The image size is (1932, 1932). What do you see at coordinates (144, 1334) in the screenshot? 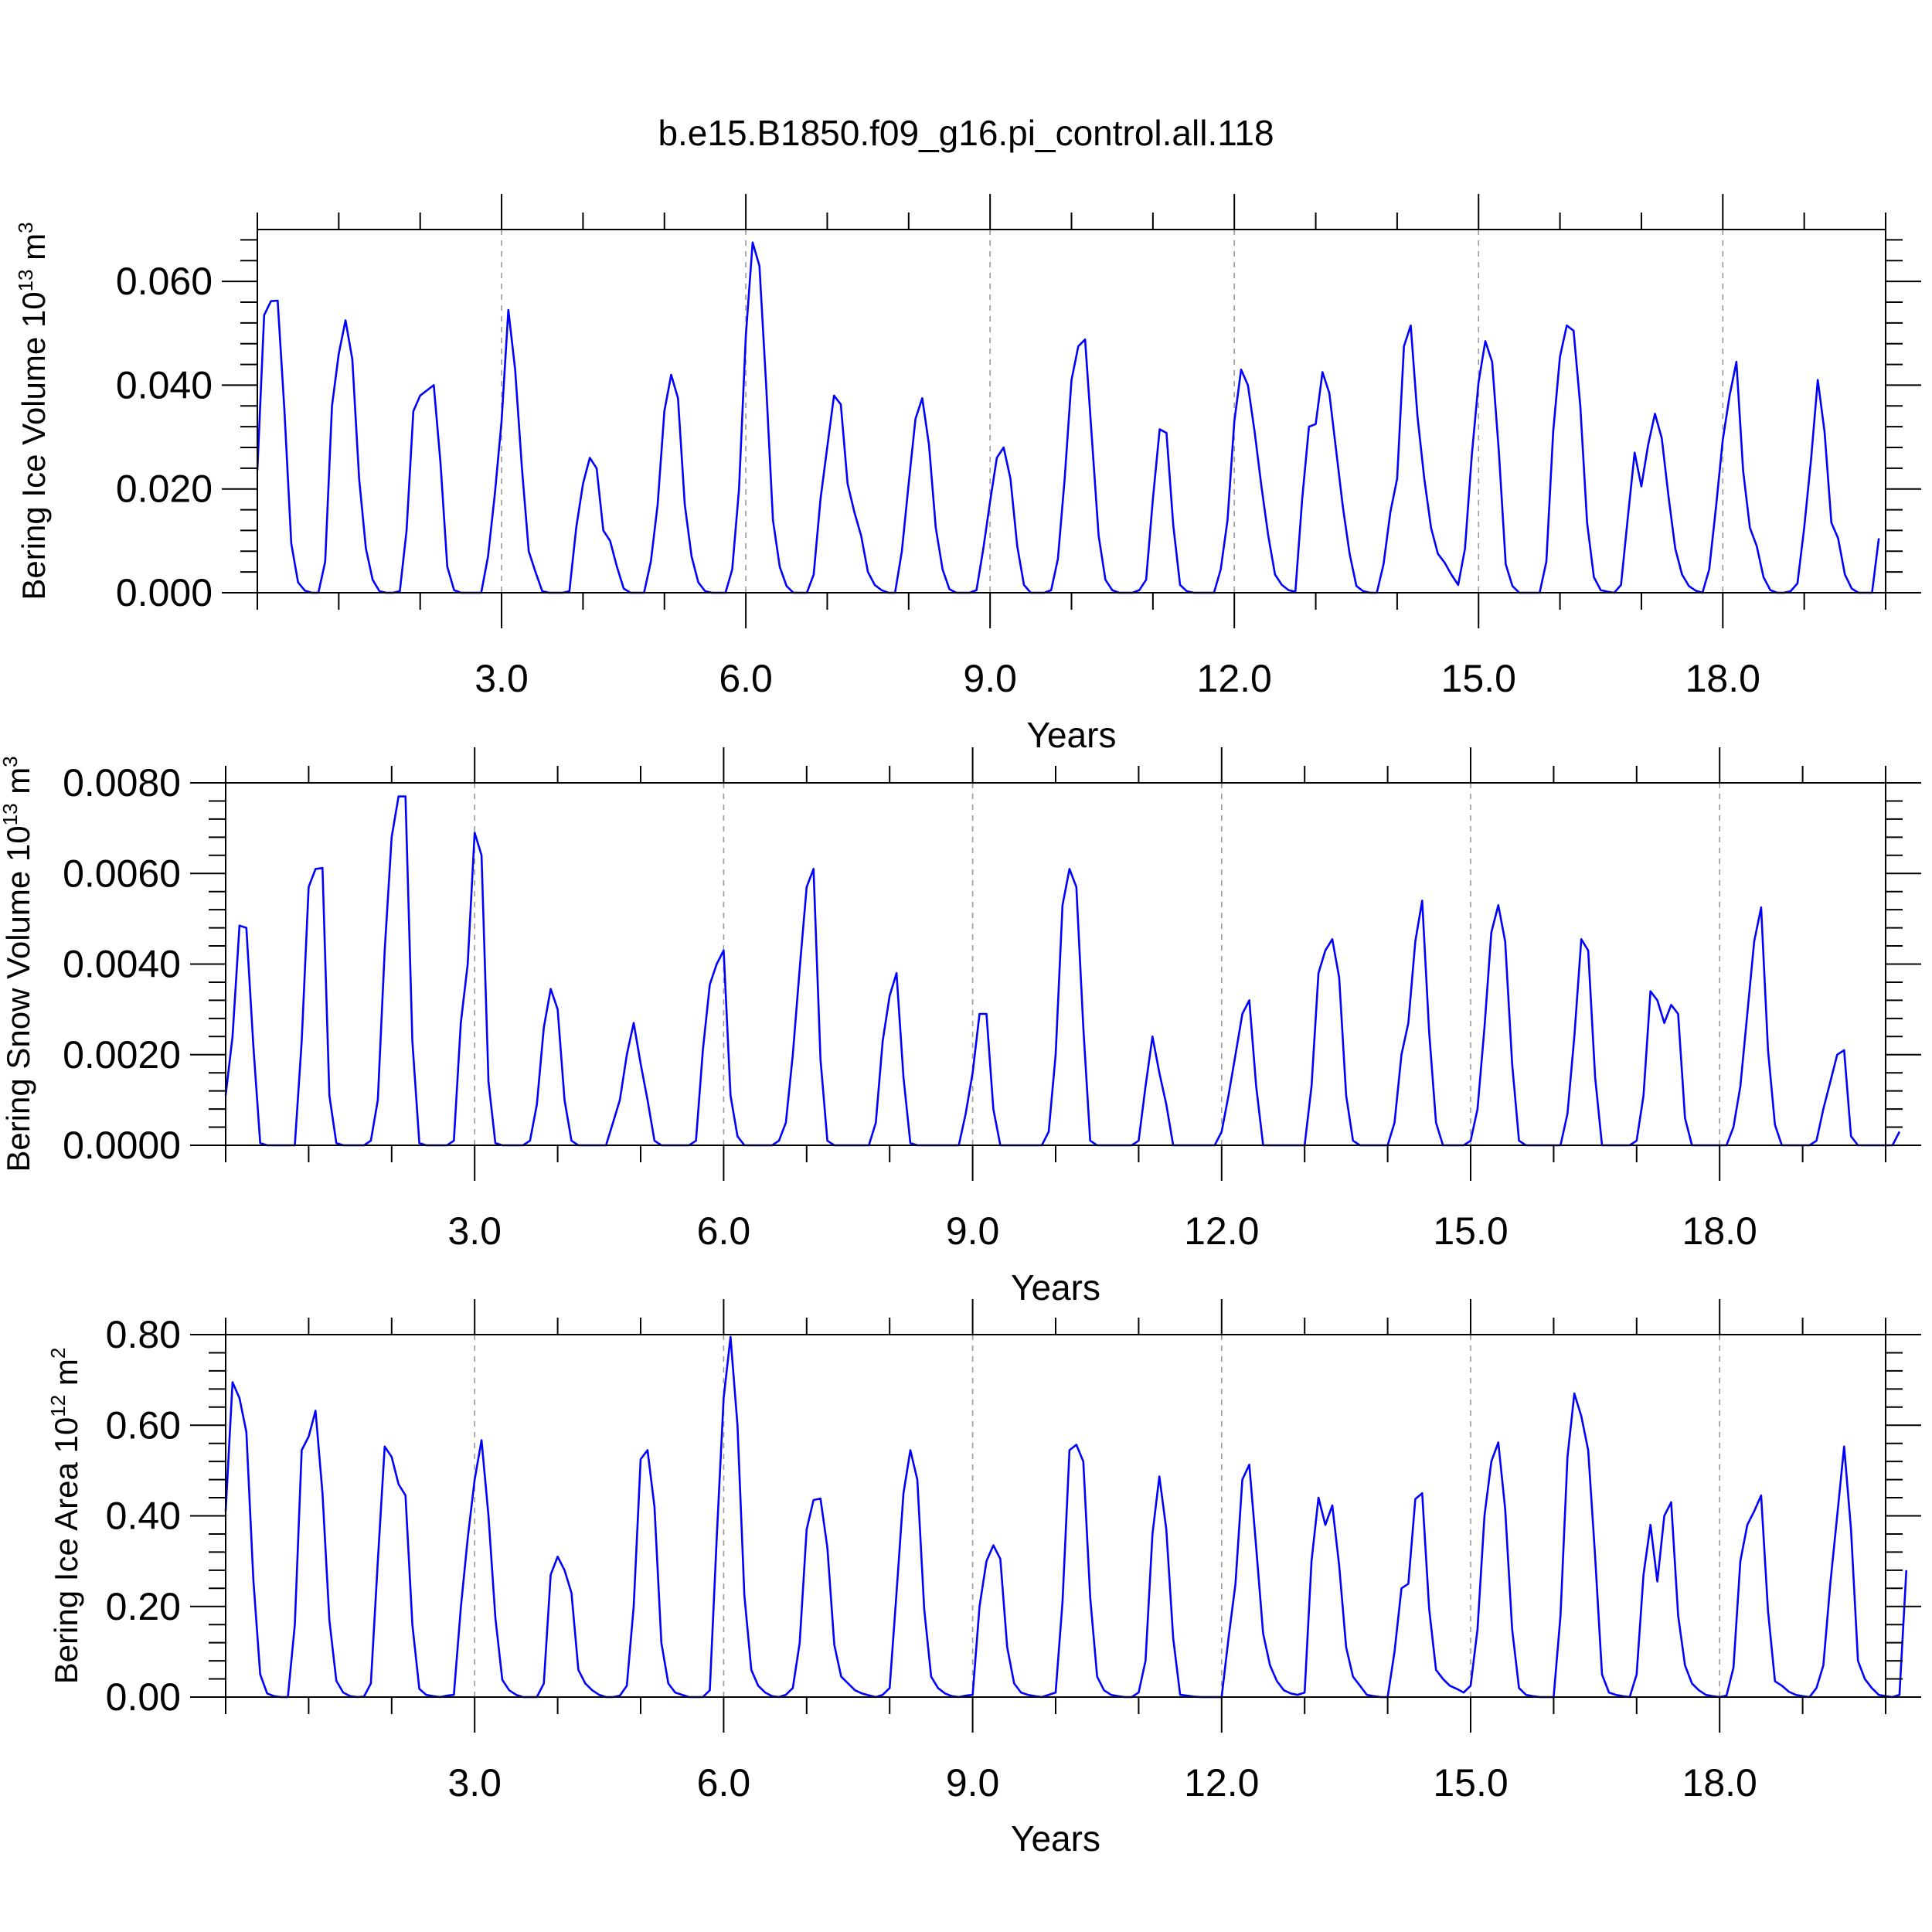
I see `y-tick-label: 0.80` at bounding box center [144, 1334].